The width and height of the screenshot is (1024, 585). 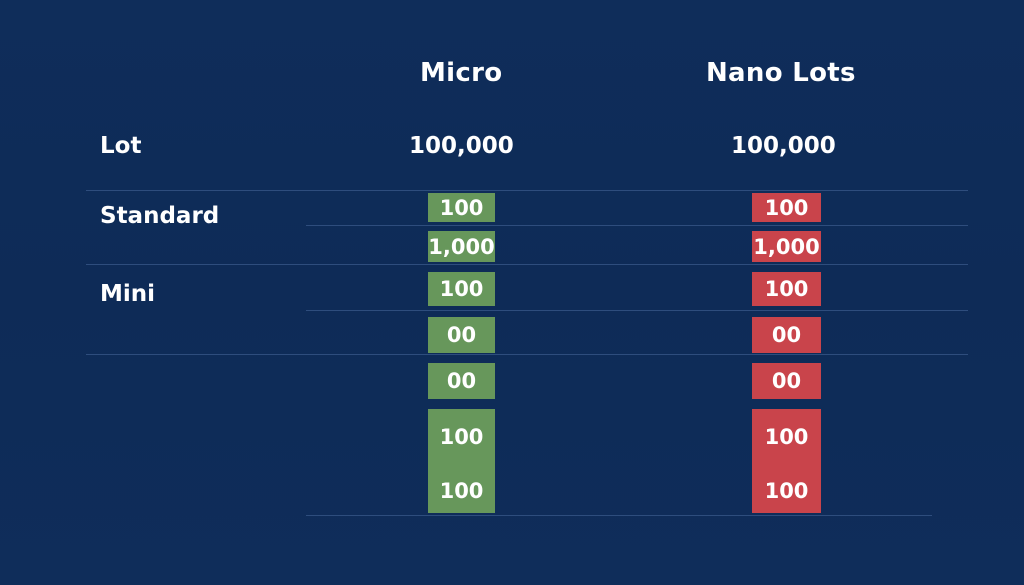 What do you see at coordinates (461, 491) in the screenshot?
I see `micro-tall-value-bottom: 100` at bounding box center [461, 491].